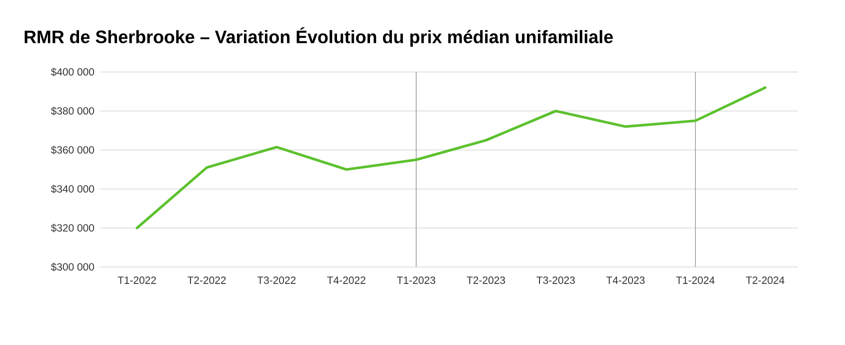 This screenshot has height=345, width=845. I want to click on y-tick-label: $360 000, so click(72, 150).